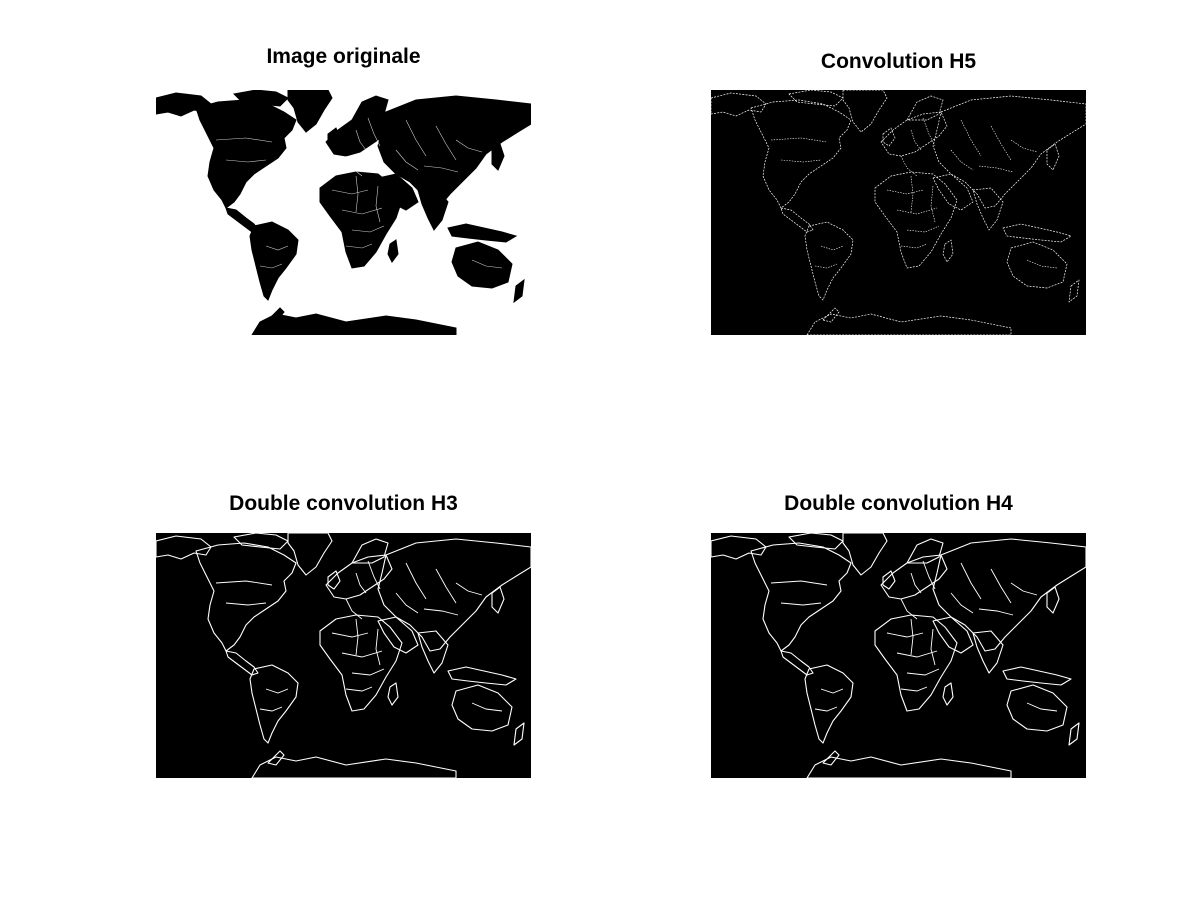 This screenshot has height=900, width=1200. Describe the element at coordinates (260, 98) in the screenshot. I see `landmass-arctic-islands` at that location.